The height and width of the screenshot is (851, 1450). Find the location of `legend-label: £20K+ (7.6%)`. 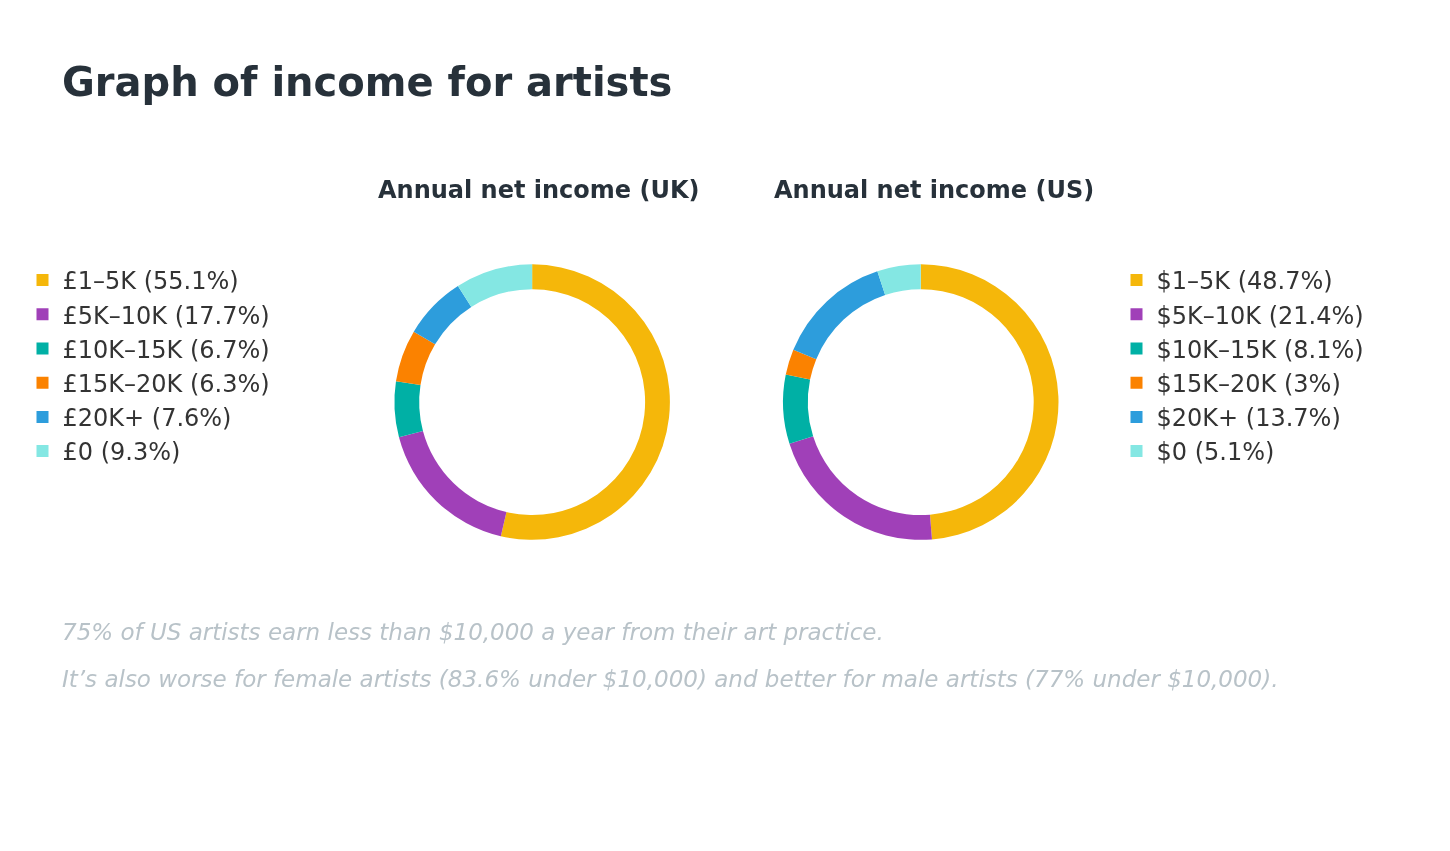

legend-label: £20K+ (7.6%) is located at coordinates (147, 418).